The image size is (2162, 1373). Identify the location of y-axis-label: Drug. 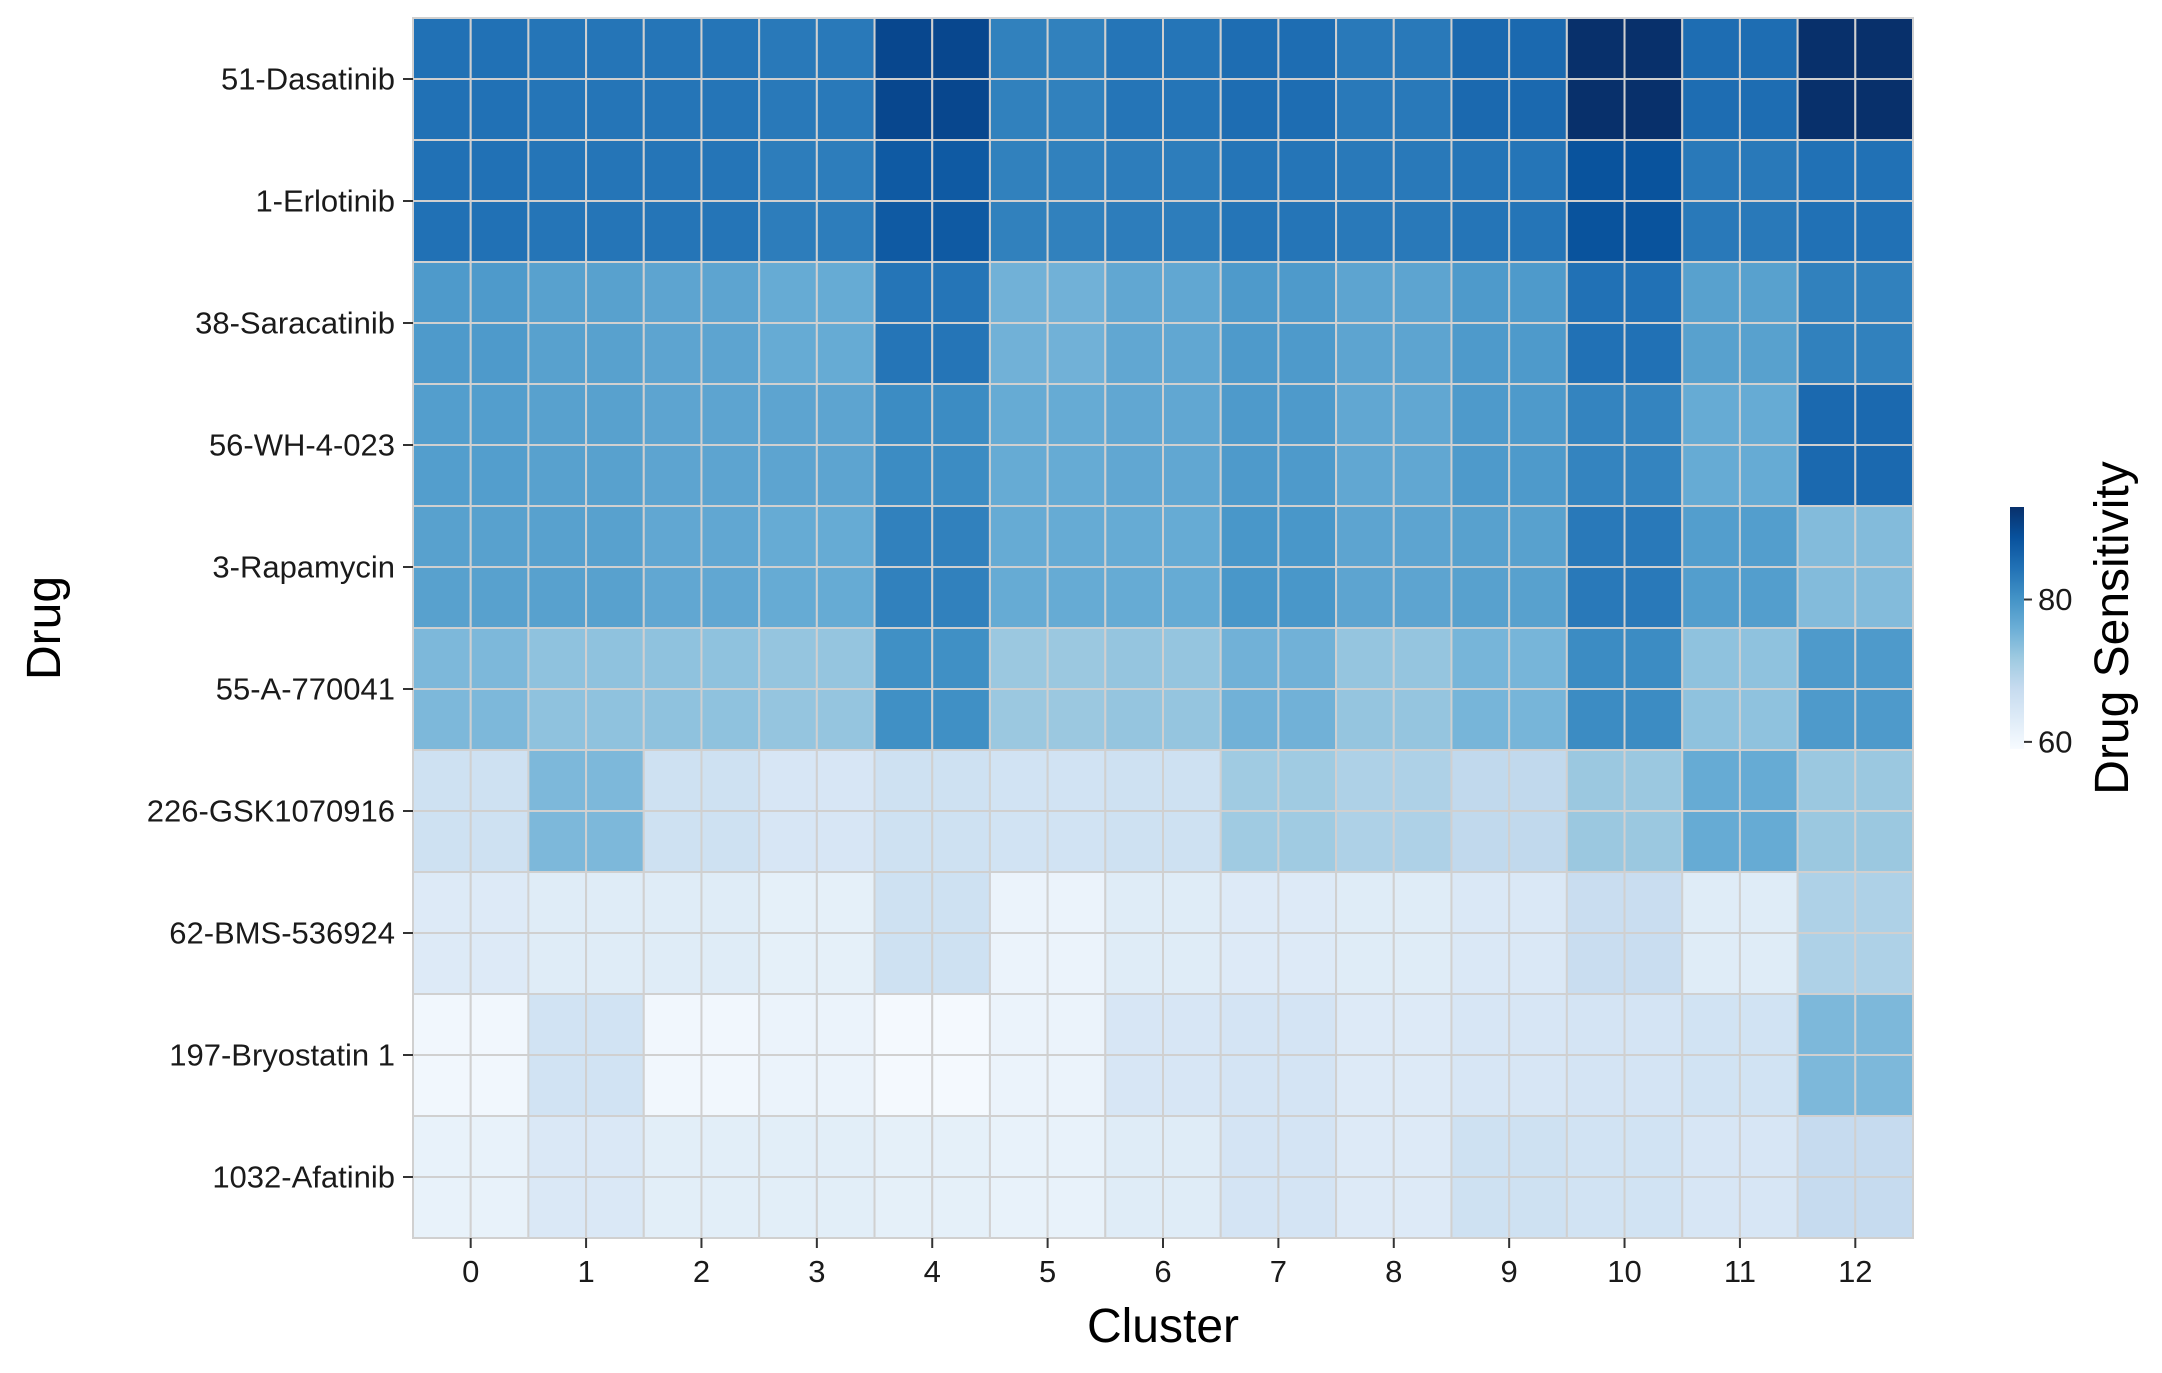
(44, 628).